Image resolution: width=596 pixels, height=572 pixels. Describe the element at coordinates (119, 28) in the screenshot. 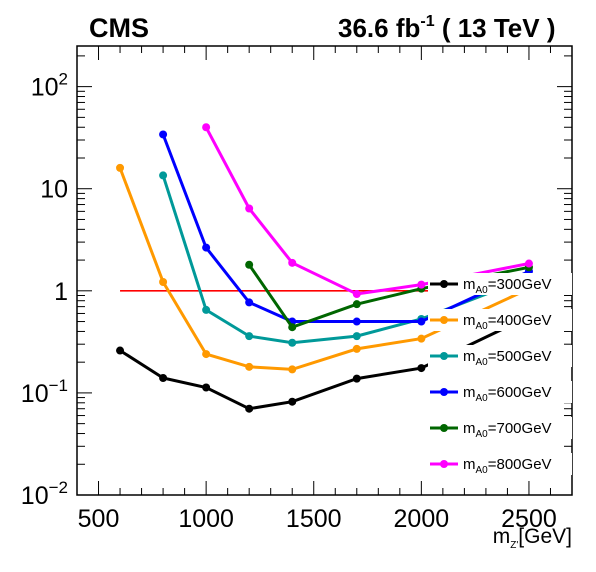

I see `experiment-label: CMS` at that location.